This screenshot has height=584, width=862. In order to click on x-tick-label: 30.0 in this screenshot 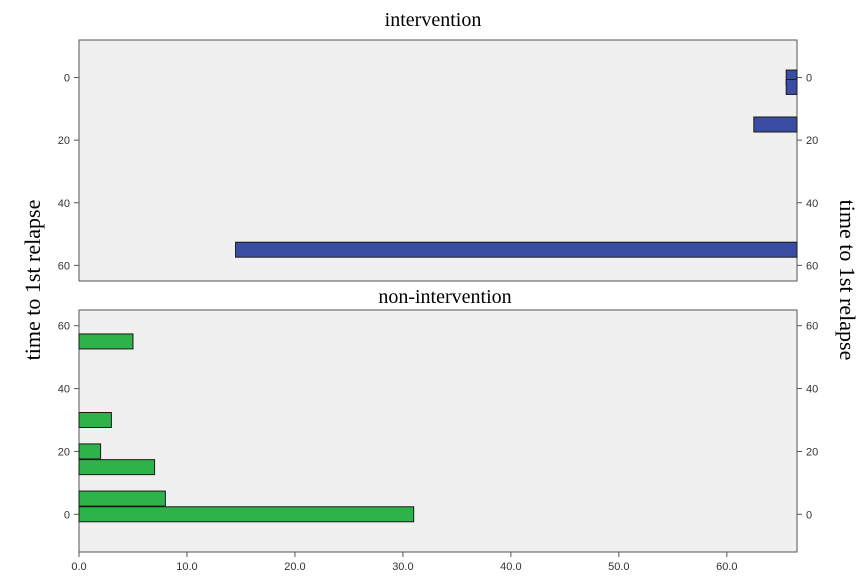, I will do `click(402, 567)`.